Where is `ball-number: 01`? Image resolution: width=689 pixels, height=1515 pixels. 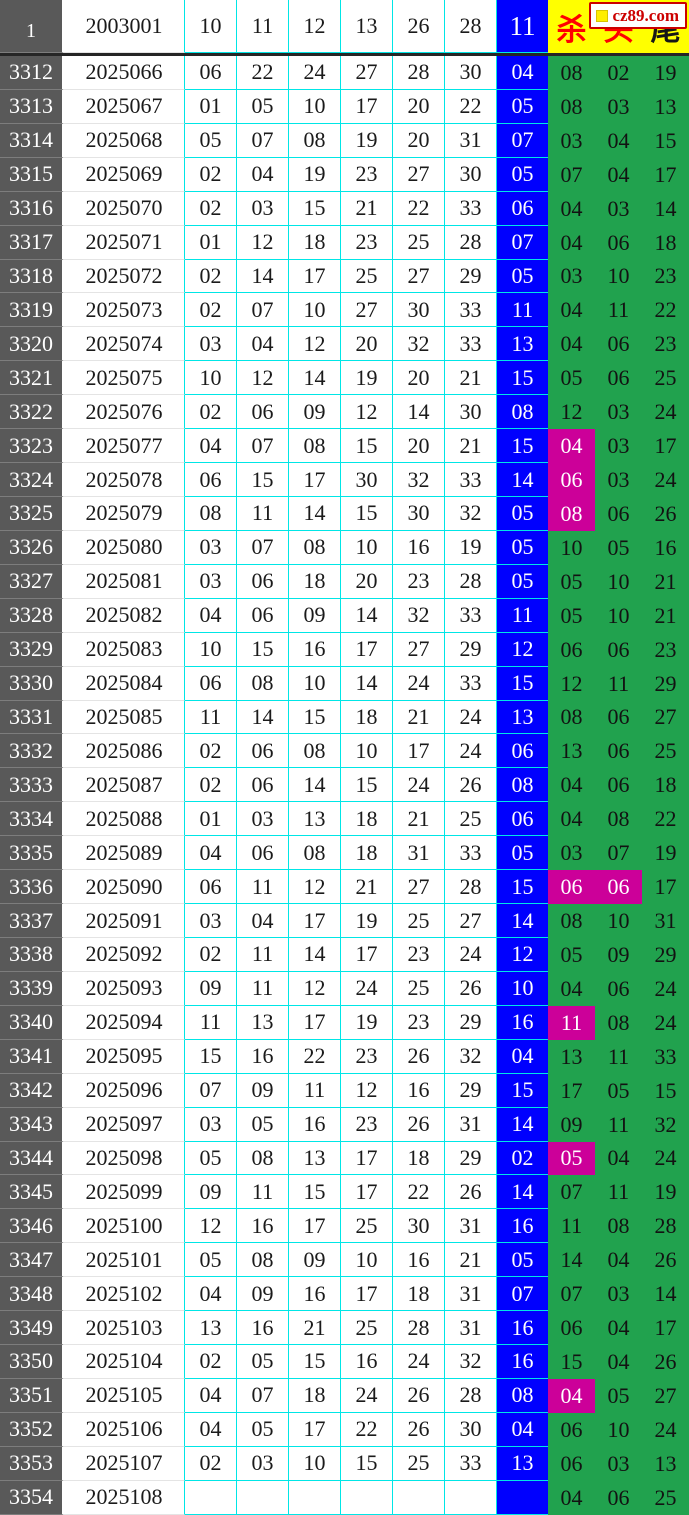
ball-number: 01 is located at coordinates (211, 819).